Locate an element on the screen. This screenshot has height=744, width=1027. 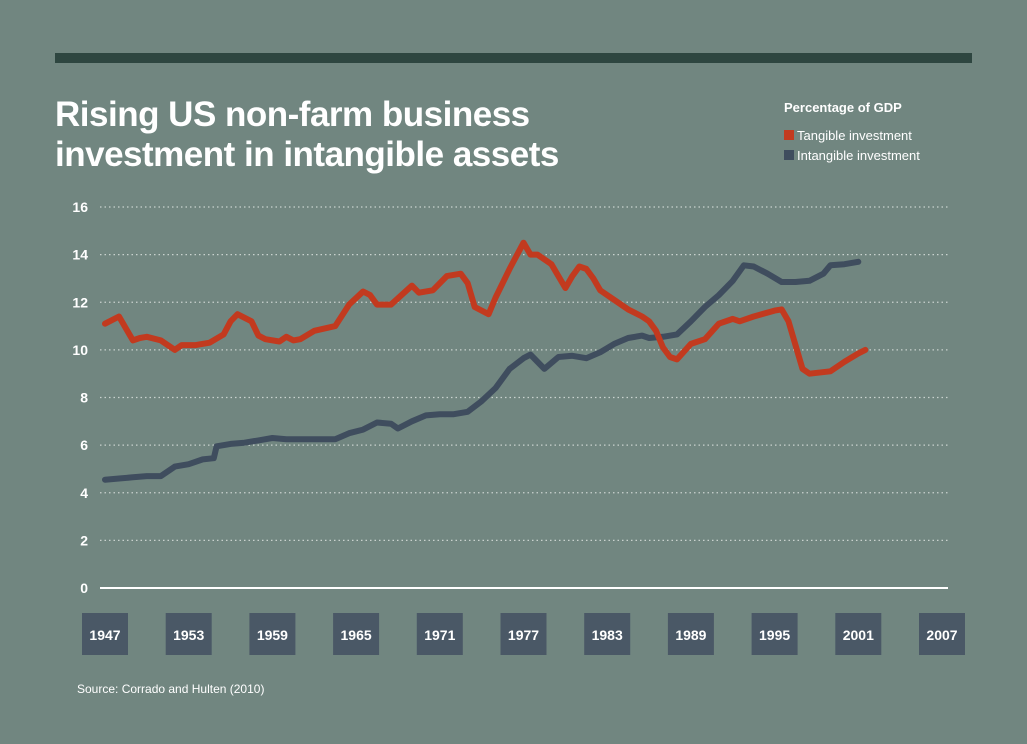
x-tick-label-1977: 1977 is located at coordinates (523, 635).